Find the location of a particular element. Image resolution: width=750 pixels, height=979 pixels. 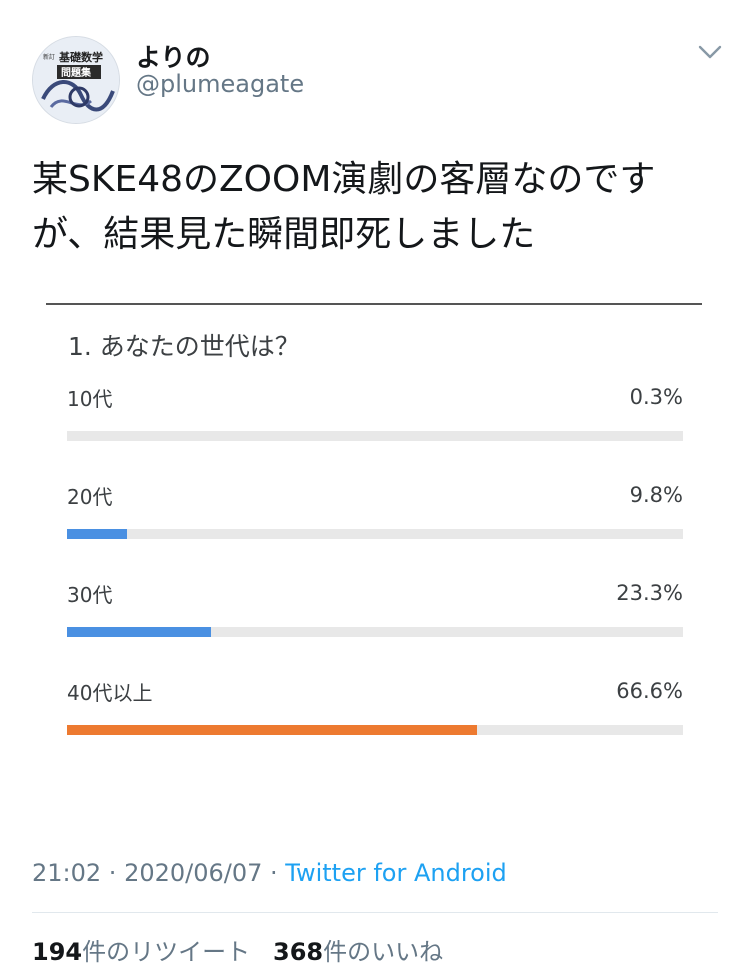

avatar-title-text: 基礎数学 is located at coordinates (80, 57).